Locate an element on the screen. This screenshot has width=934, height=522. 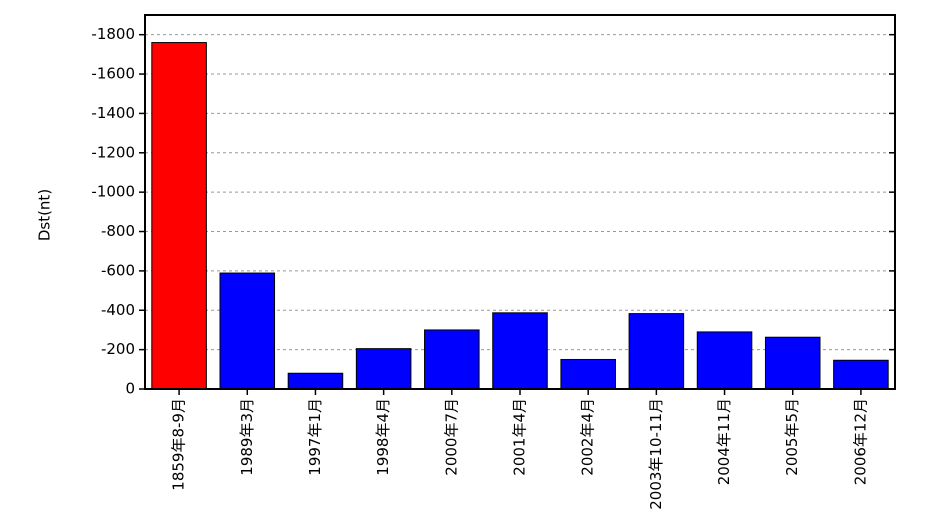
x-tick-label: 2003年10-11月 is located at coordinates (656, 454).